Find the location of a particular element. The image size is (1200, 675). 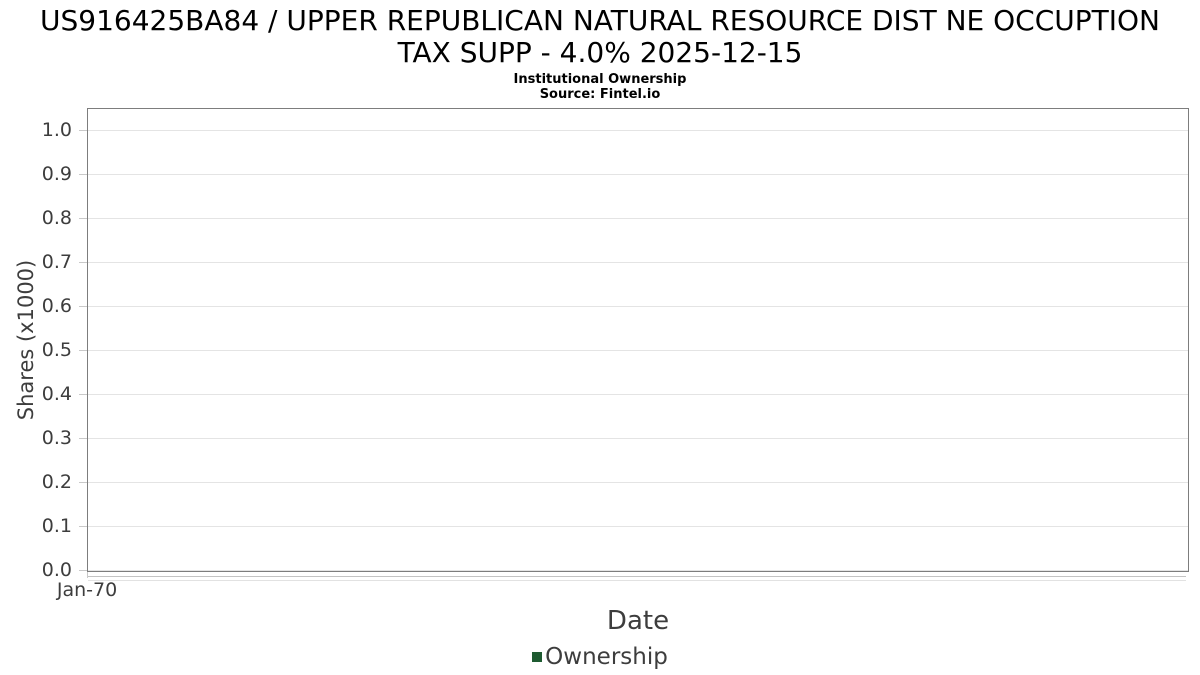

y-tick-label: 0.0 is located at coordinates (56, 570).